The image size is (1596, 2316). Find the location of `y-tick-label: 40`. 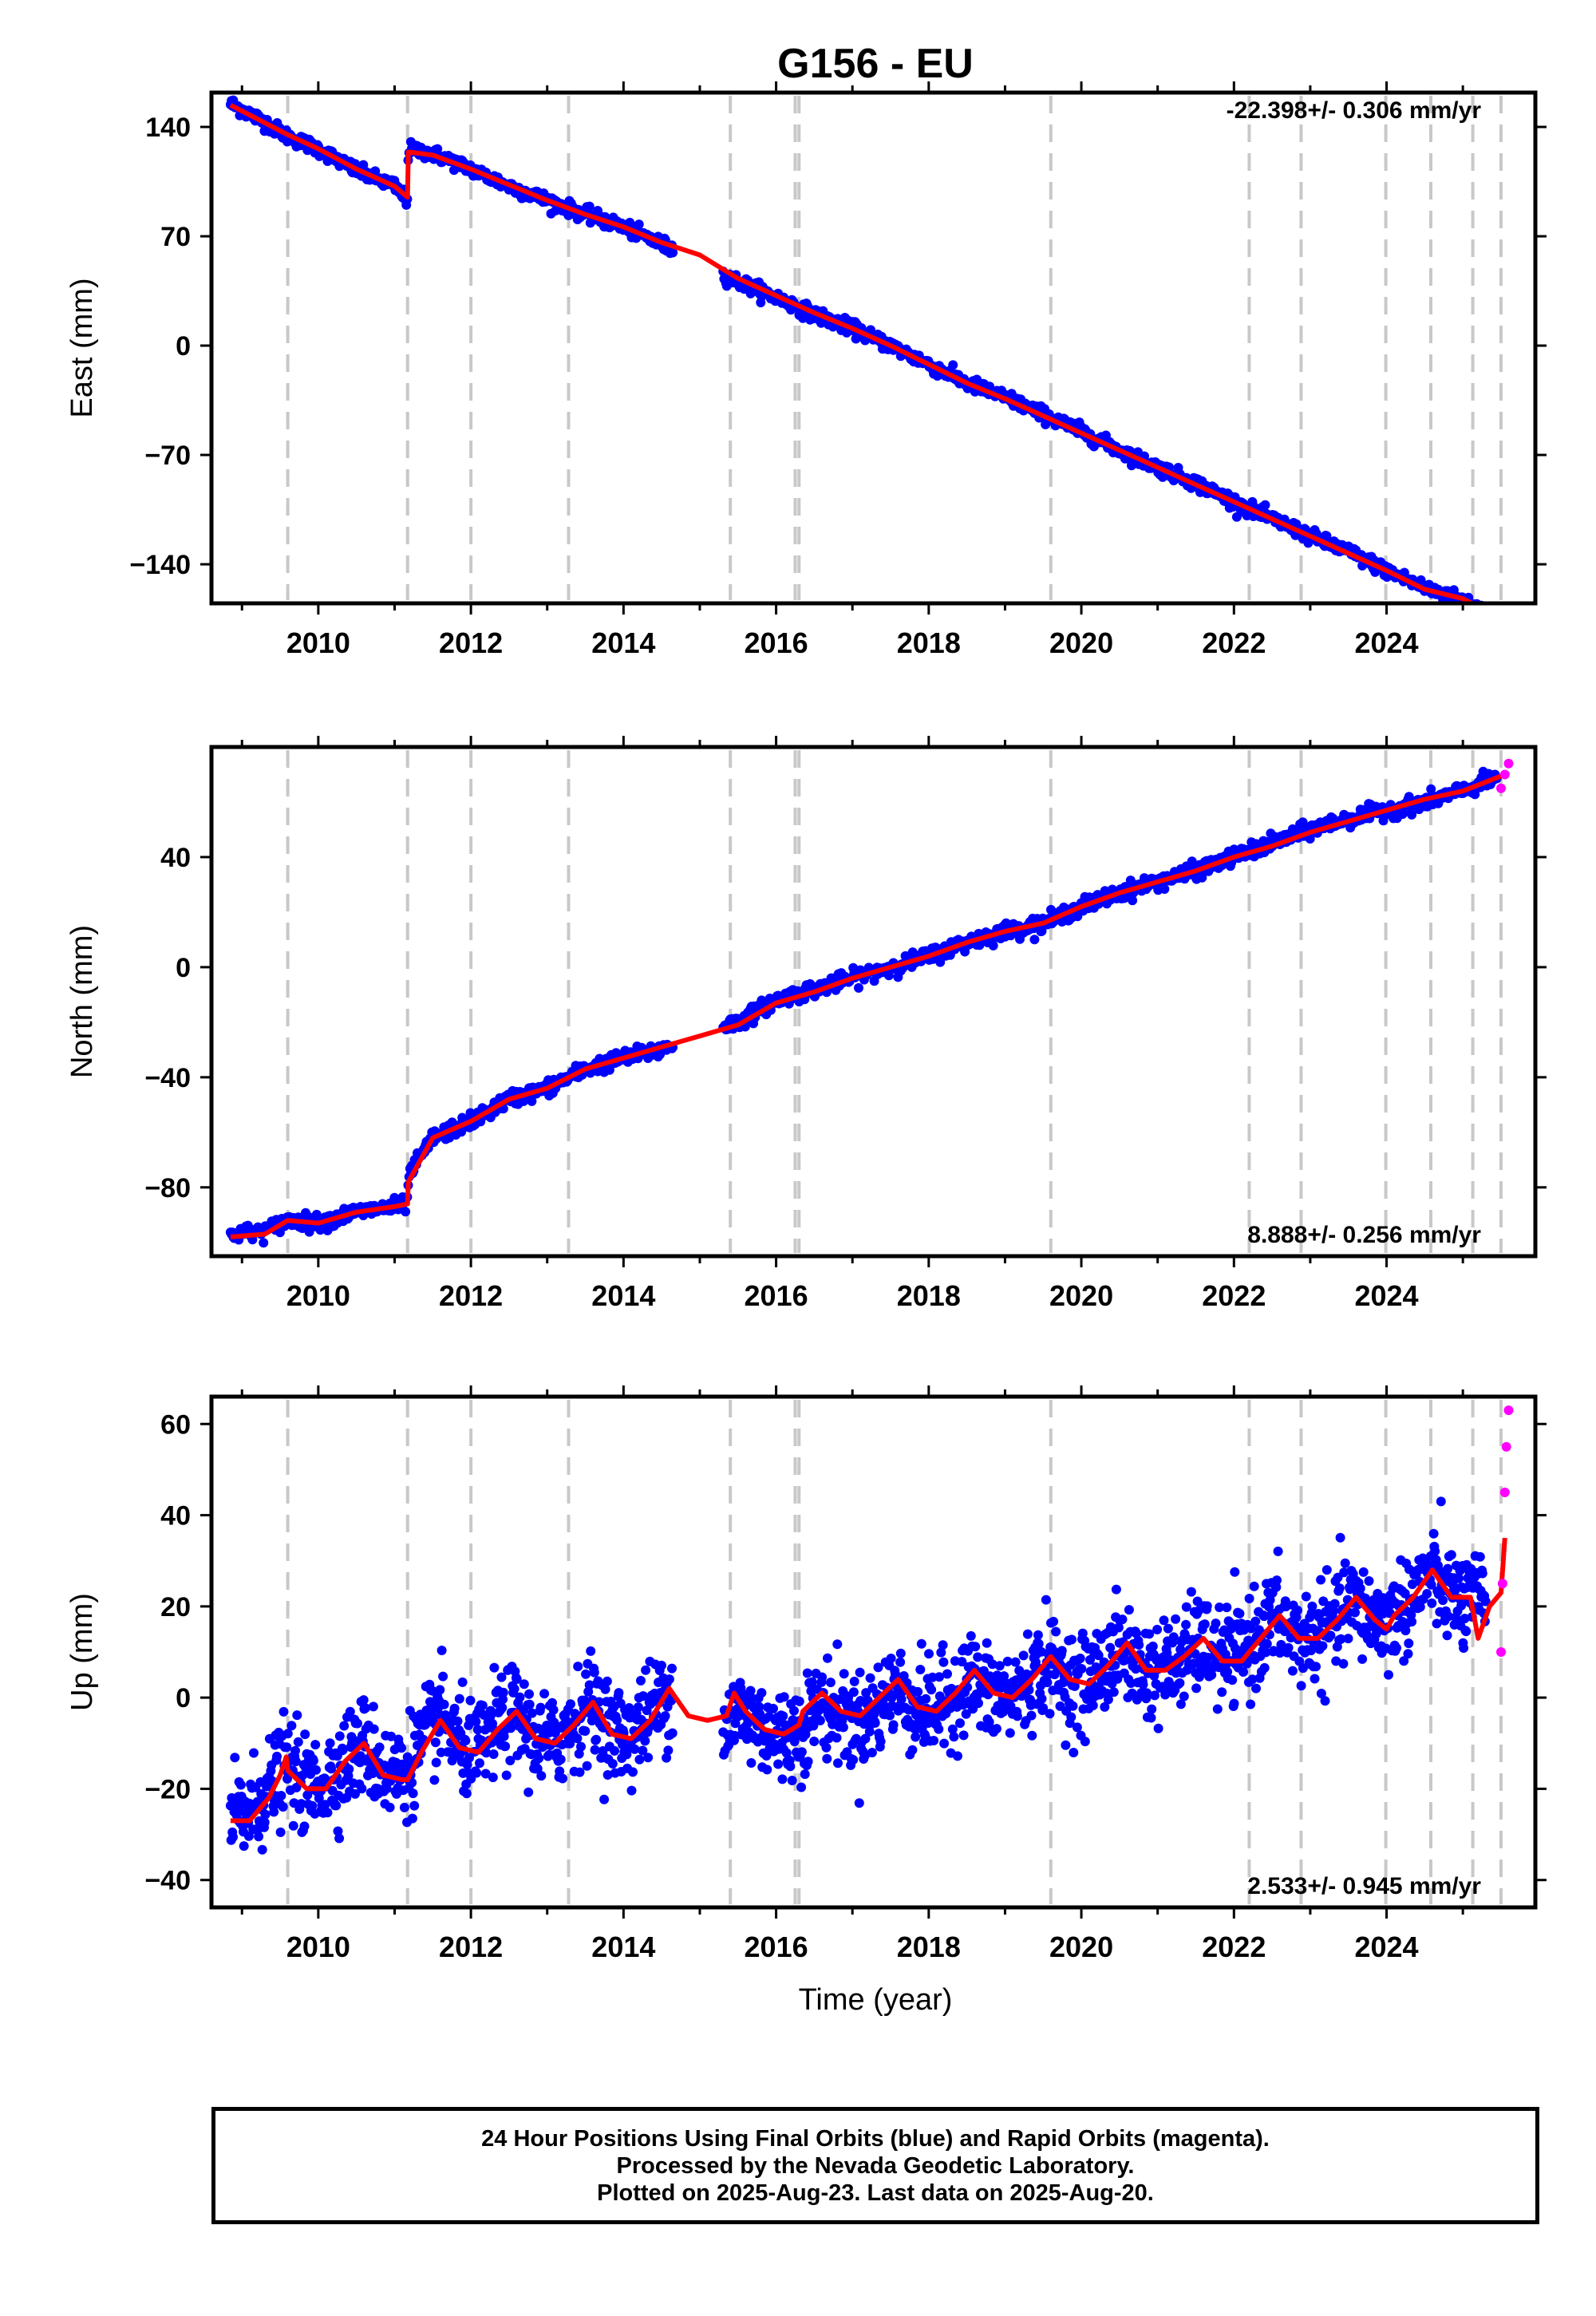

y-tick-label: 40 is located at coordinates (175, 1516).